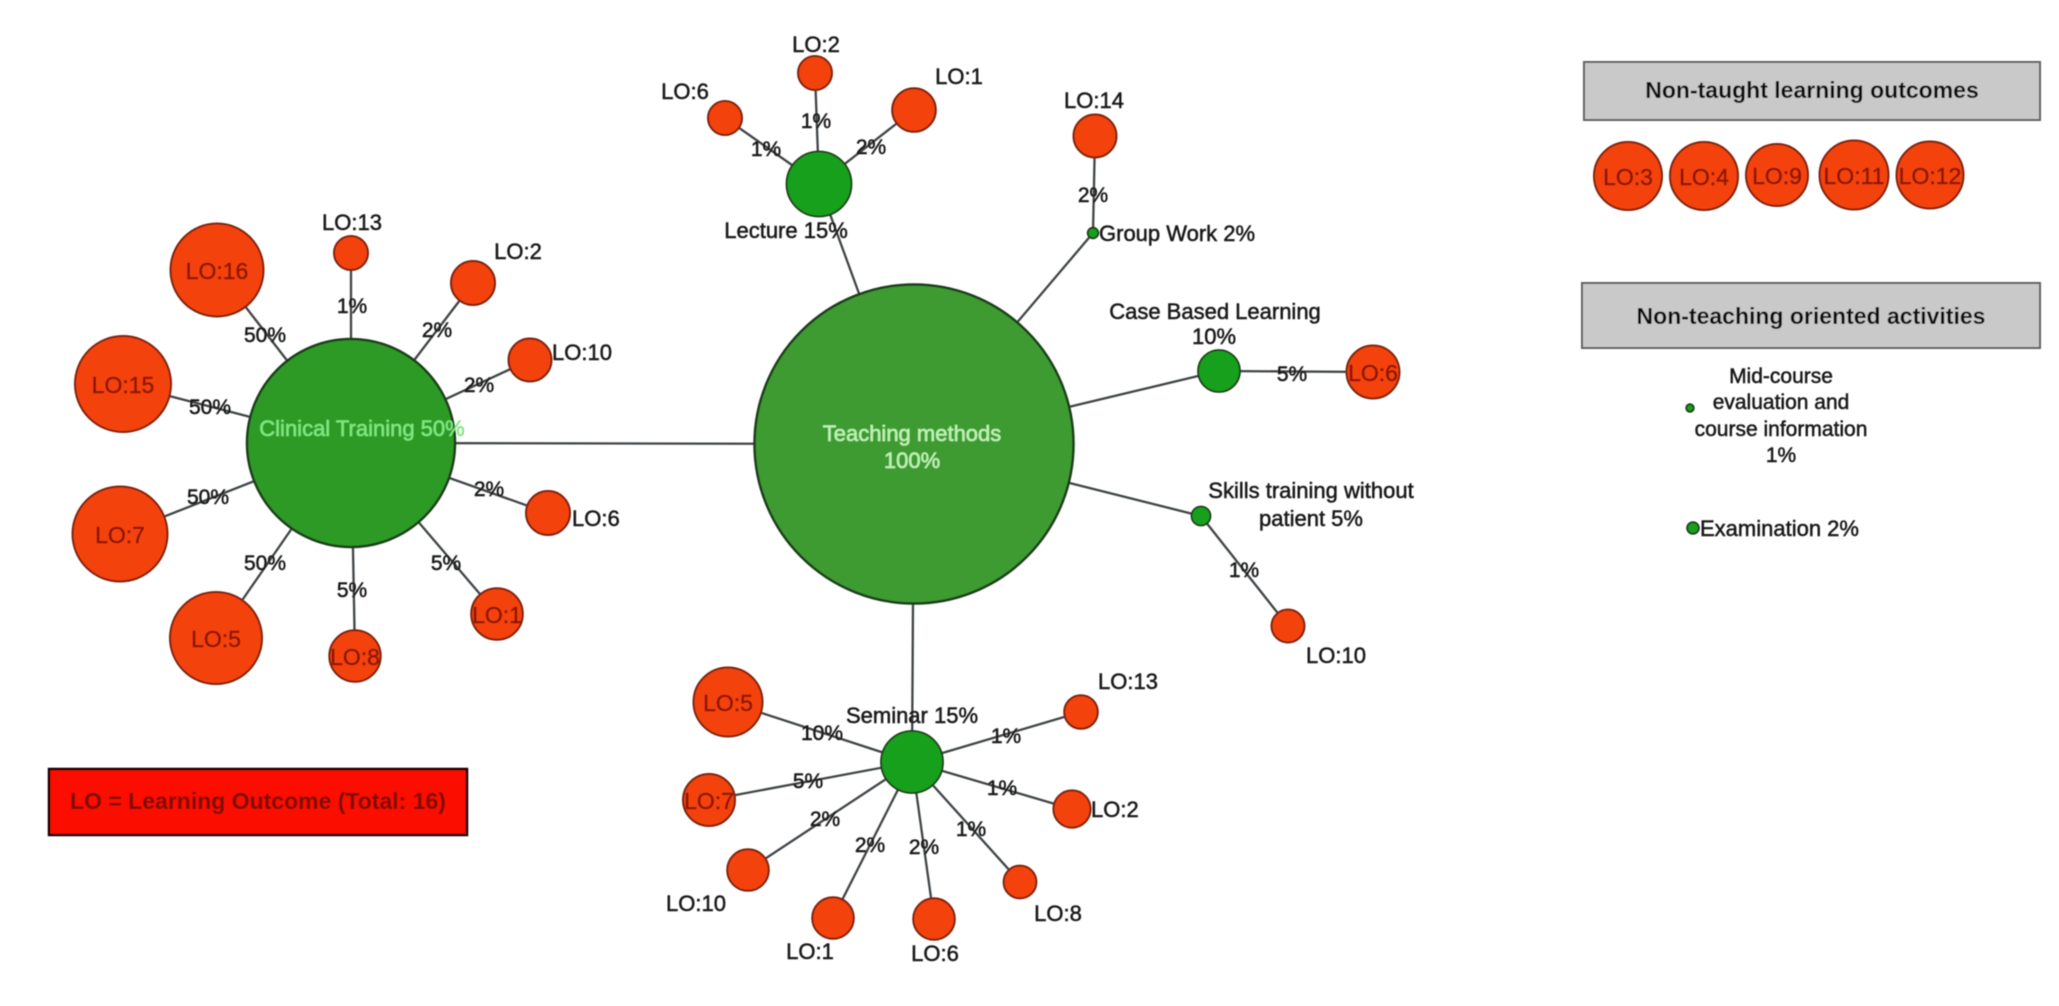 This screenshot has height=1006, width=2059. What do you see at coordinates (1811, 316) in the screenshot?
I see `svg-text:Non-teaching oriented activiti: Non-teaching oriented activities` at bounding box center [1811, 316].